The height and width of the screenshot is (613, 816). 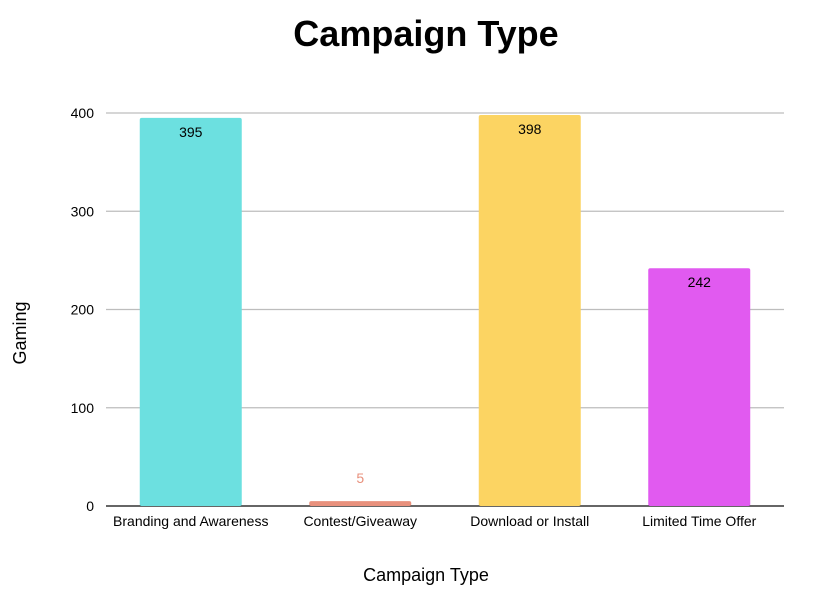 What do you see at coordinates (360, 521) in the screenshot?
I see `x-tick-label: Contest/Giveaway` at bounding box center [360, 521].